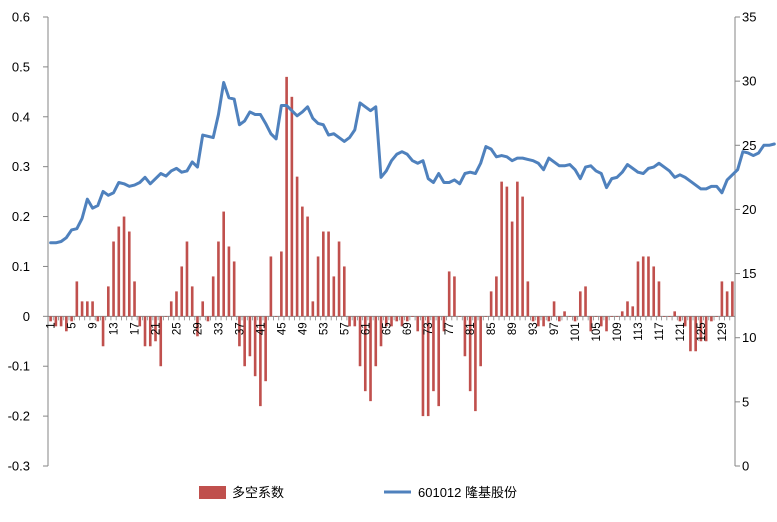 The image size is (777, 522). I want to click on x-axis-tick-label: 9, so click(94, 325).